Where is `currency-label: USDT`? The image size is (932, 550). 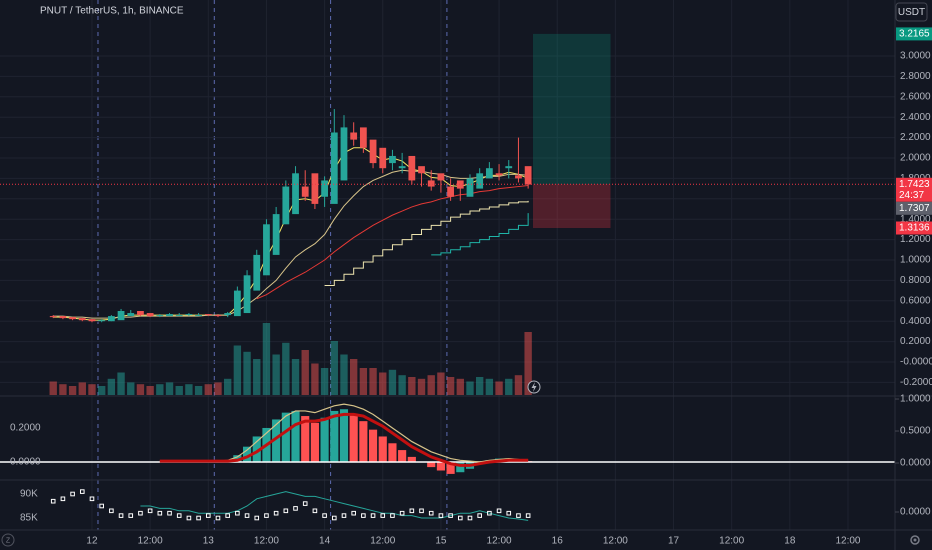
currency-label: USDT is located at coordinates (911, 12).